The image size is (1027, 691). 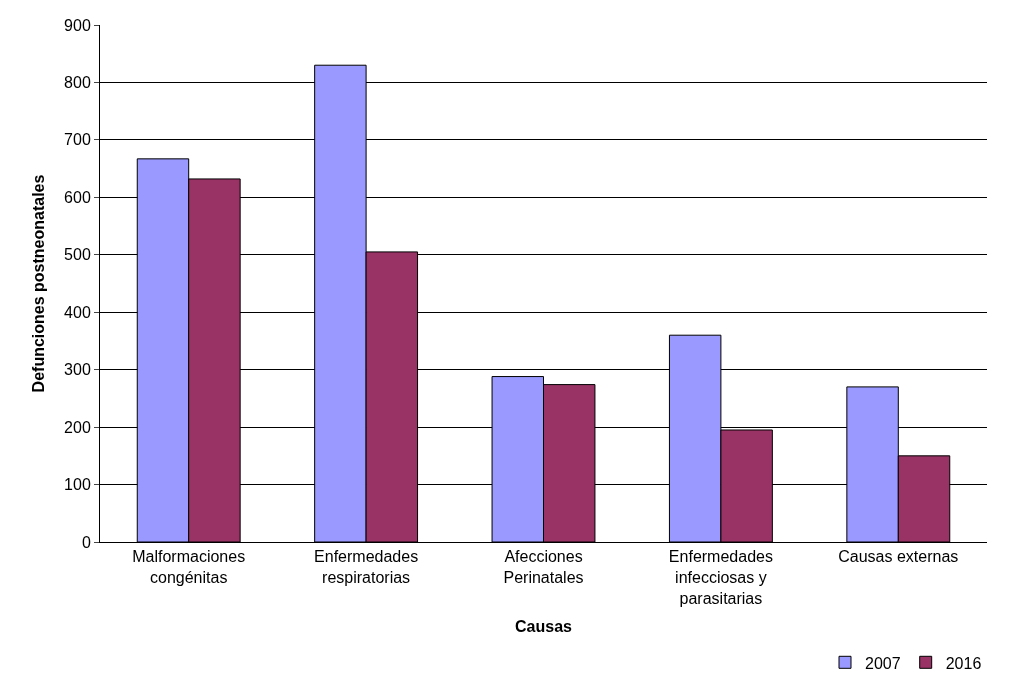 What do you see at coordinates (189, 567) in the screenshot?
I see `x-tick-label: Malformaciones congénitas` at bounding box center [189, 567].